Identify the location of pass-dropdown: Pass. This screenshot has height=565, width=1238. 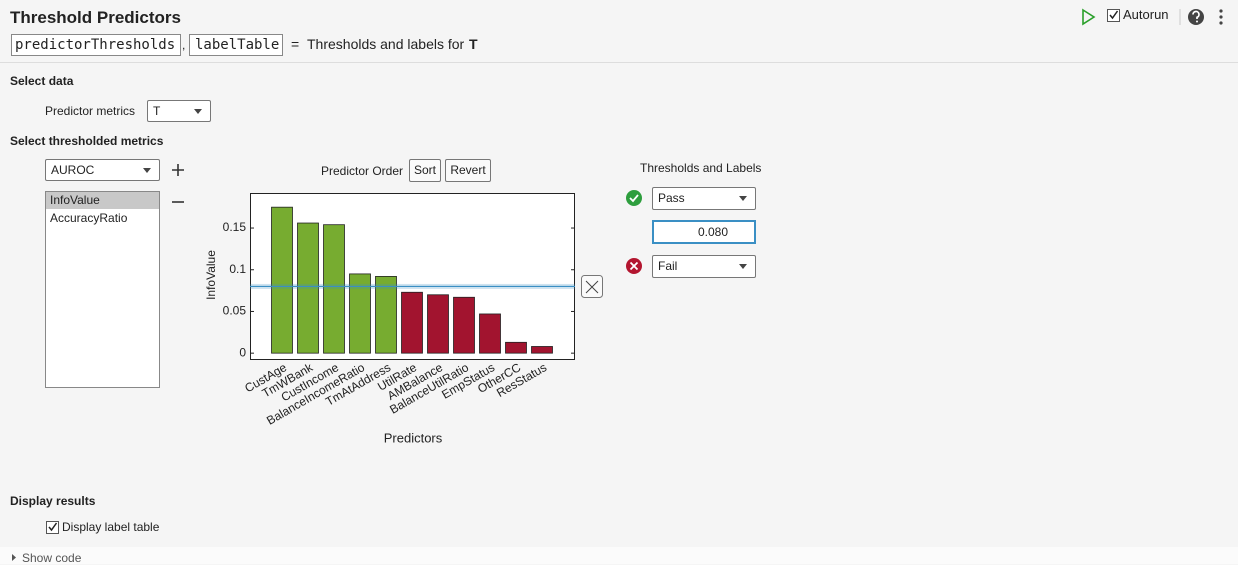
(704, 198).